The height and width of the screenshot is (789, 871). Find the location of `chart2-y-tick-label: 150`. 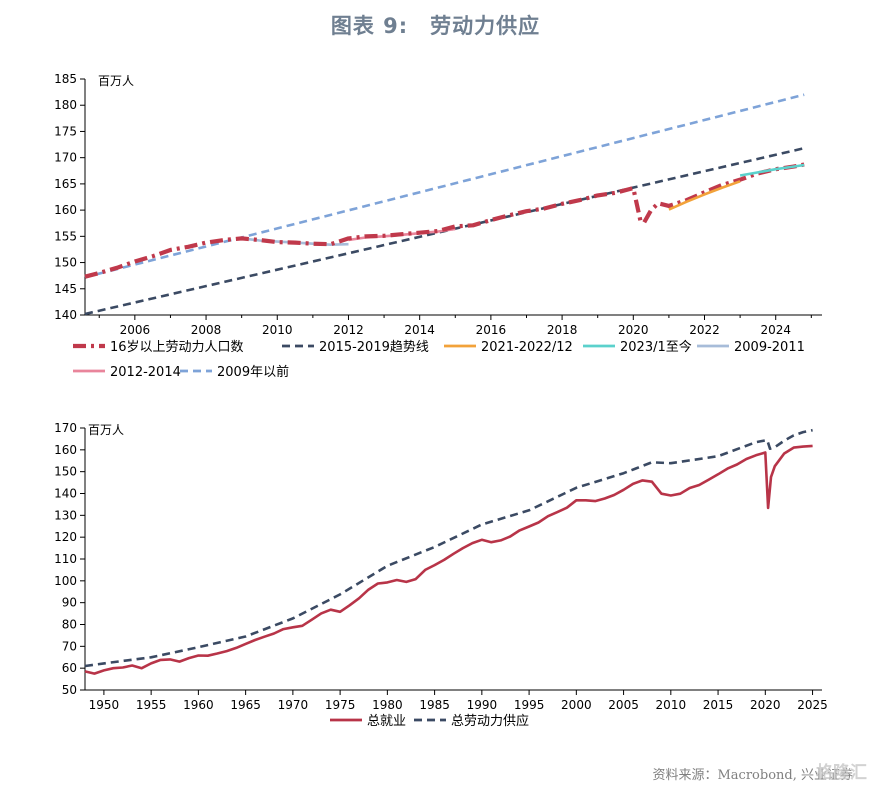

chart2-y-tick-label: 150 is located at coordinates (65, 472).